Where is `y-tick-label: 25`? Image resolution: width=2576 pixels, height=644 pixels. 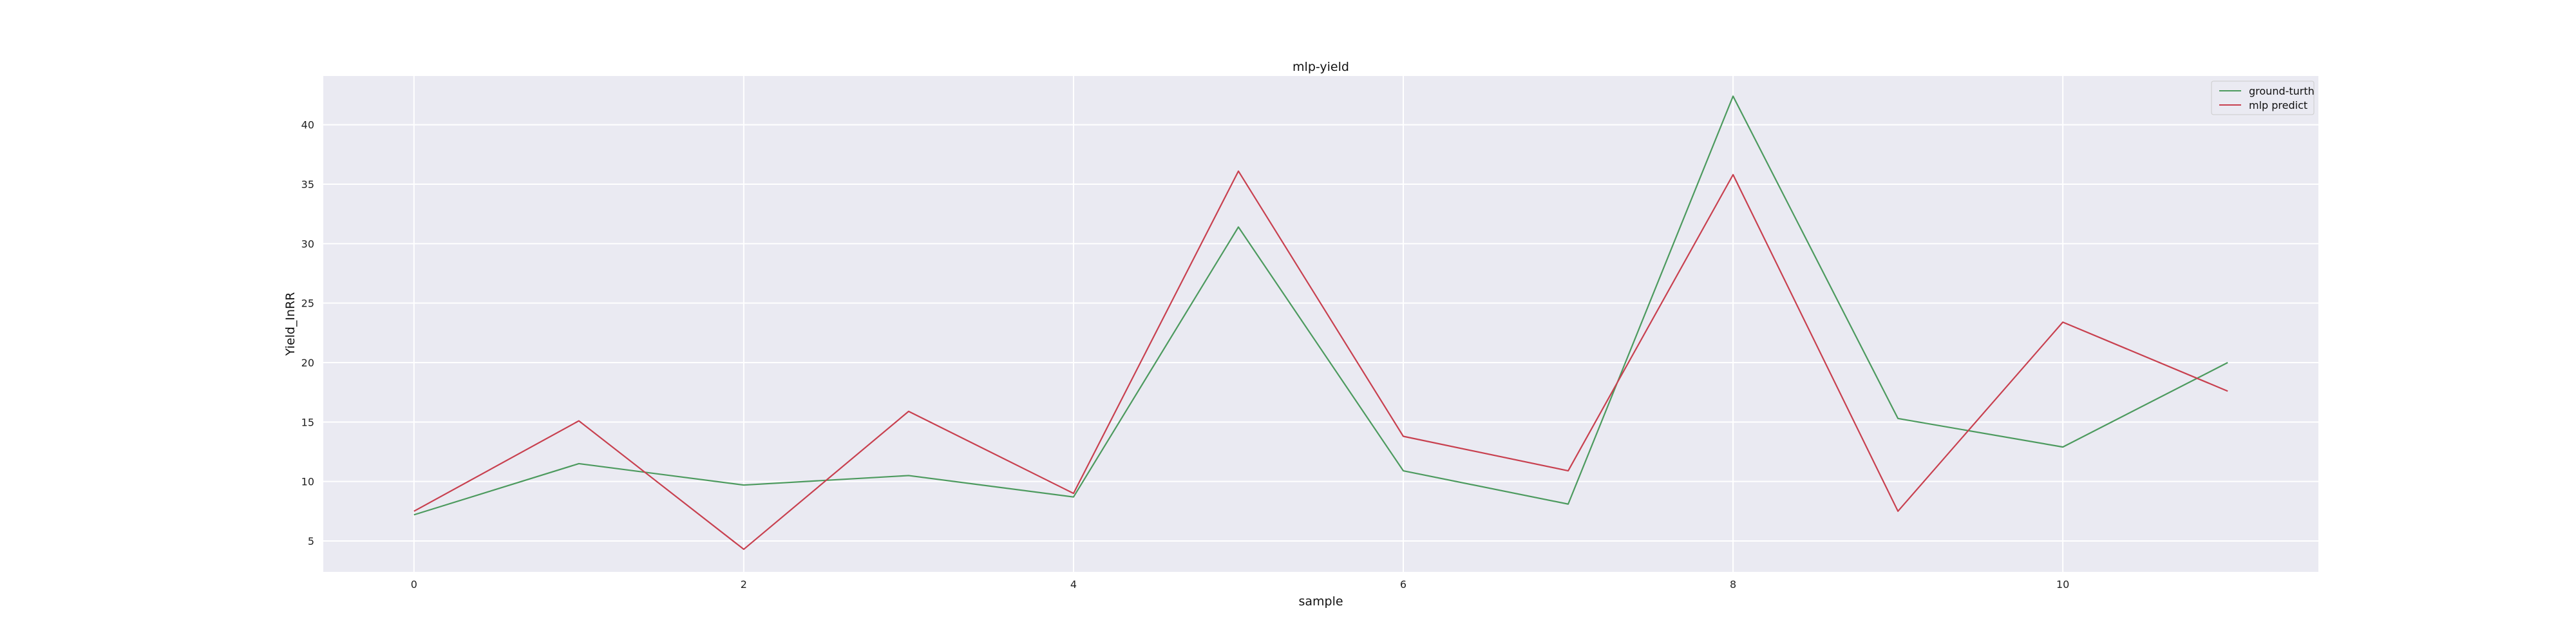 y-tick-label: 25 is located at coordinates (307, 304).